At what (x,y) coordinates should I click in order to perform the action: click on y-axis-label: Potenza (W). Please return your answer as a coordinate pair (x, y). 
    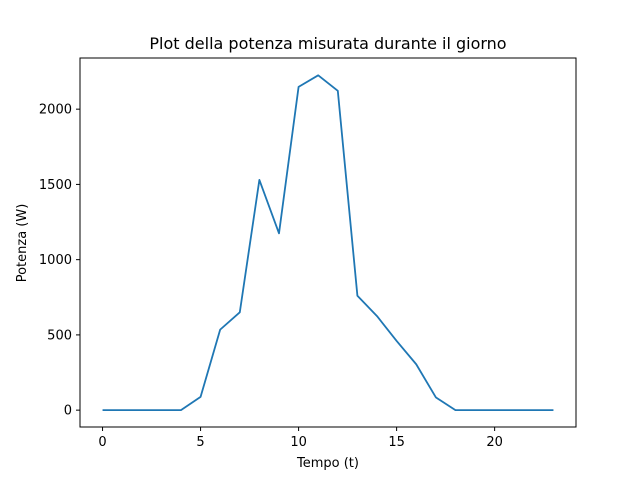
    Looking at the image, I should click on (22, 243).